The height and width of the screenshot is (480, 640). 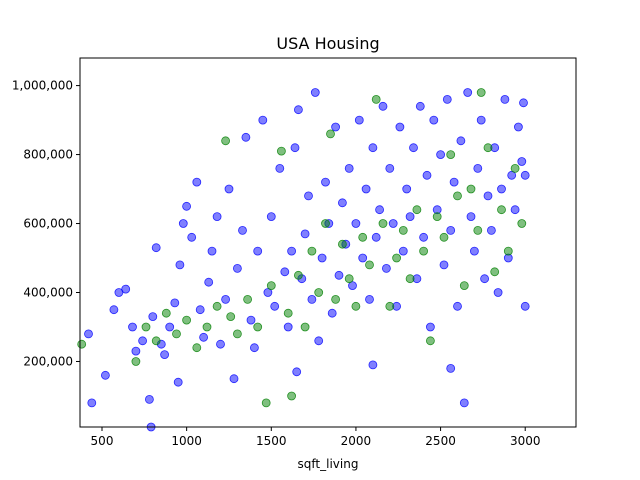 What do you see at coordinates (48, 155) in the screenshot?
I see `y-tick-label: 800,000` at bounding box center [48, 155].